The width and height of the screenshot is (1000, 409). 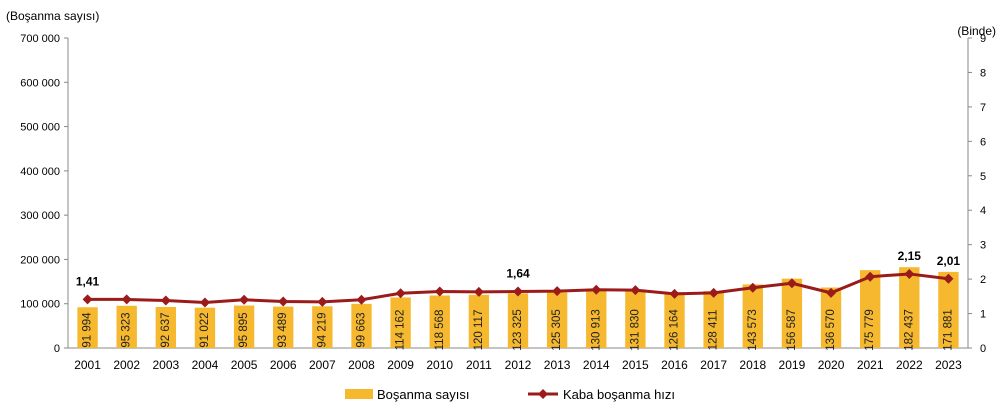 I want to click on x-tick-label: 2005, so click(x=244, y=365).